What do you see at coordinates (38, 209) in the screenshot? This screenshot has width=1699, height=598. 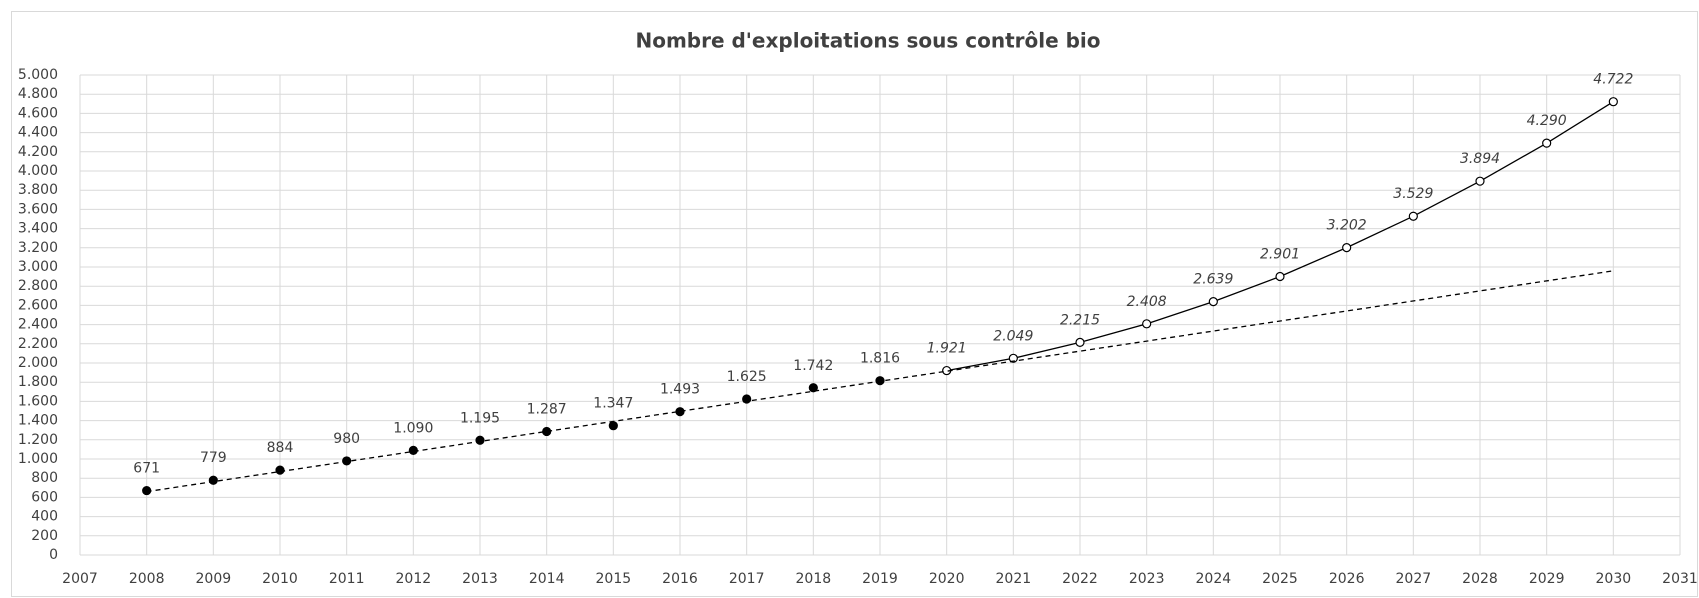 I see `y-tick-label: 3.600` at bounding box center [38, 209].